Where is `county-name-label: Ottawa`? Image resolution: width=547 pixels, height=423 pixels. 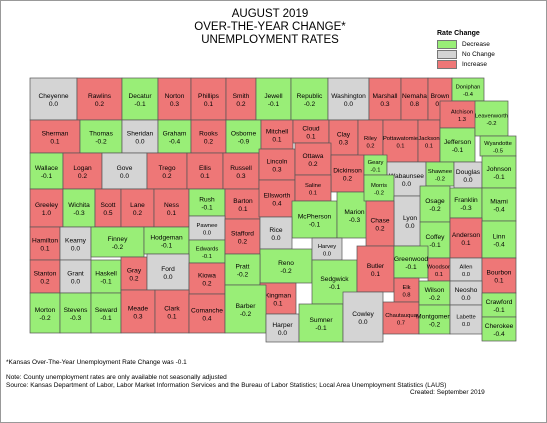
county-name-label: Ottawa is located at coordinates (313, 156).